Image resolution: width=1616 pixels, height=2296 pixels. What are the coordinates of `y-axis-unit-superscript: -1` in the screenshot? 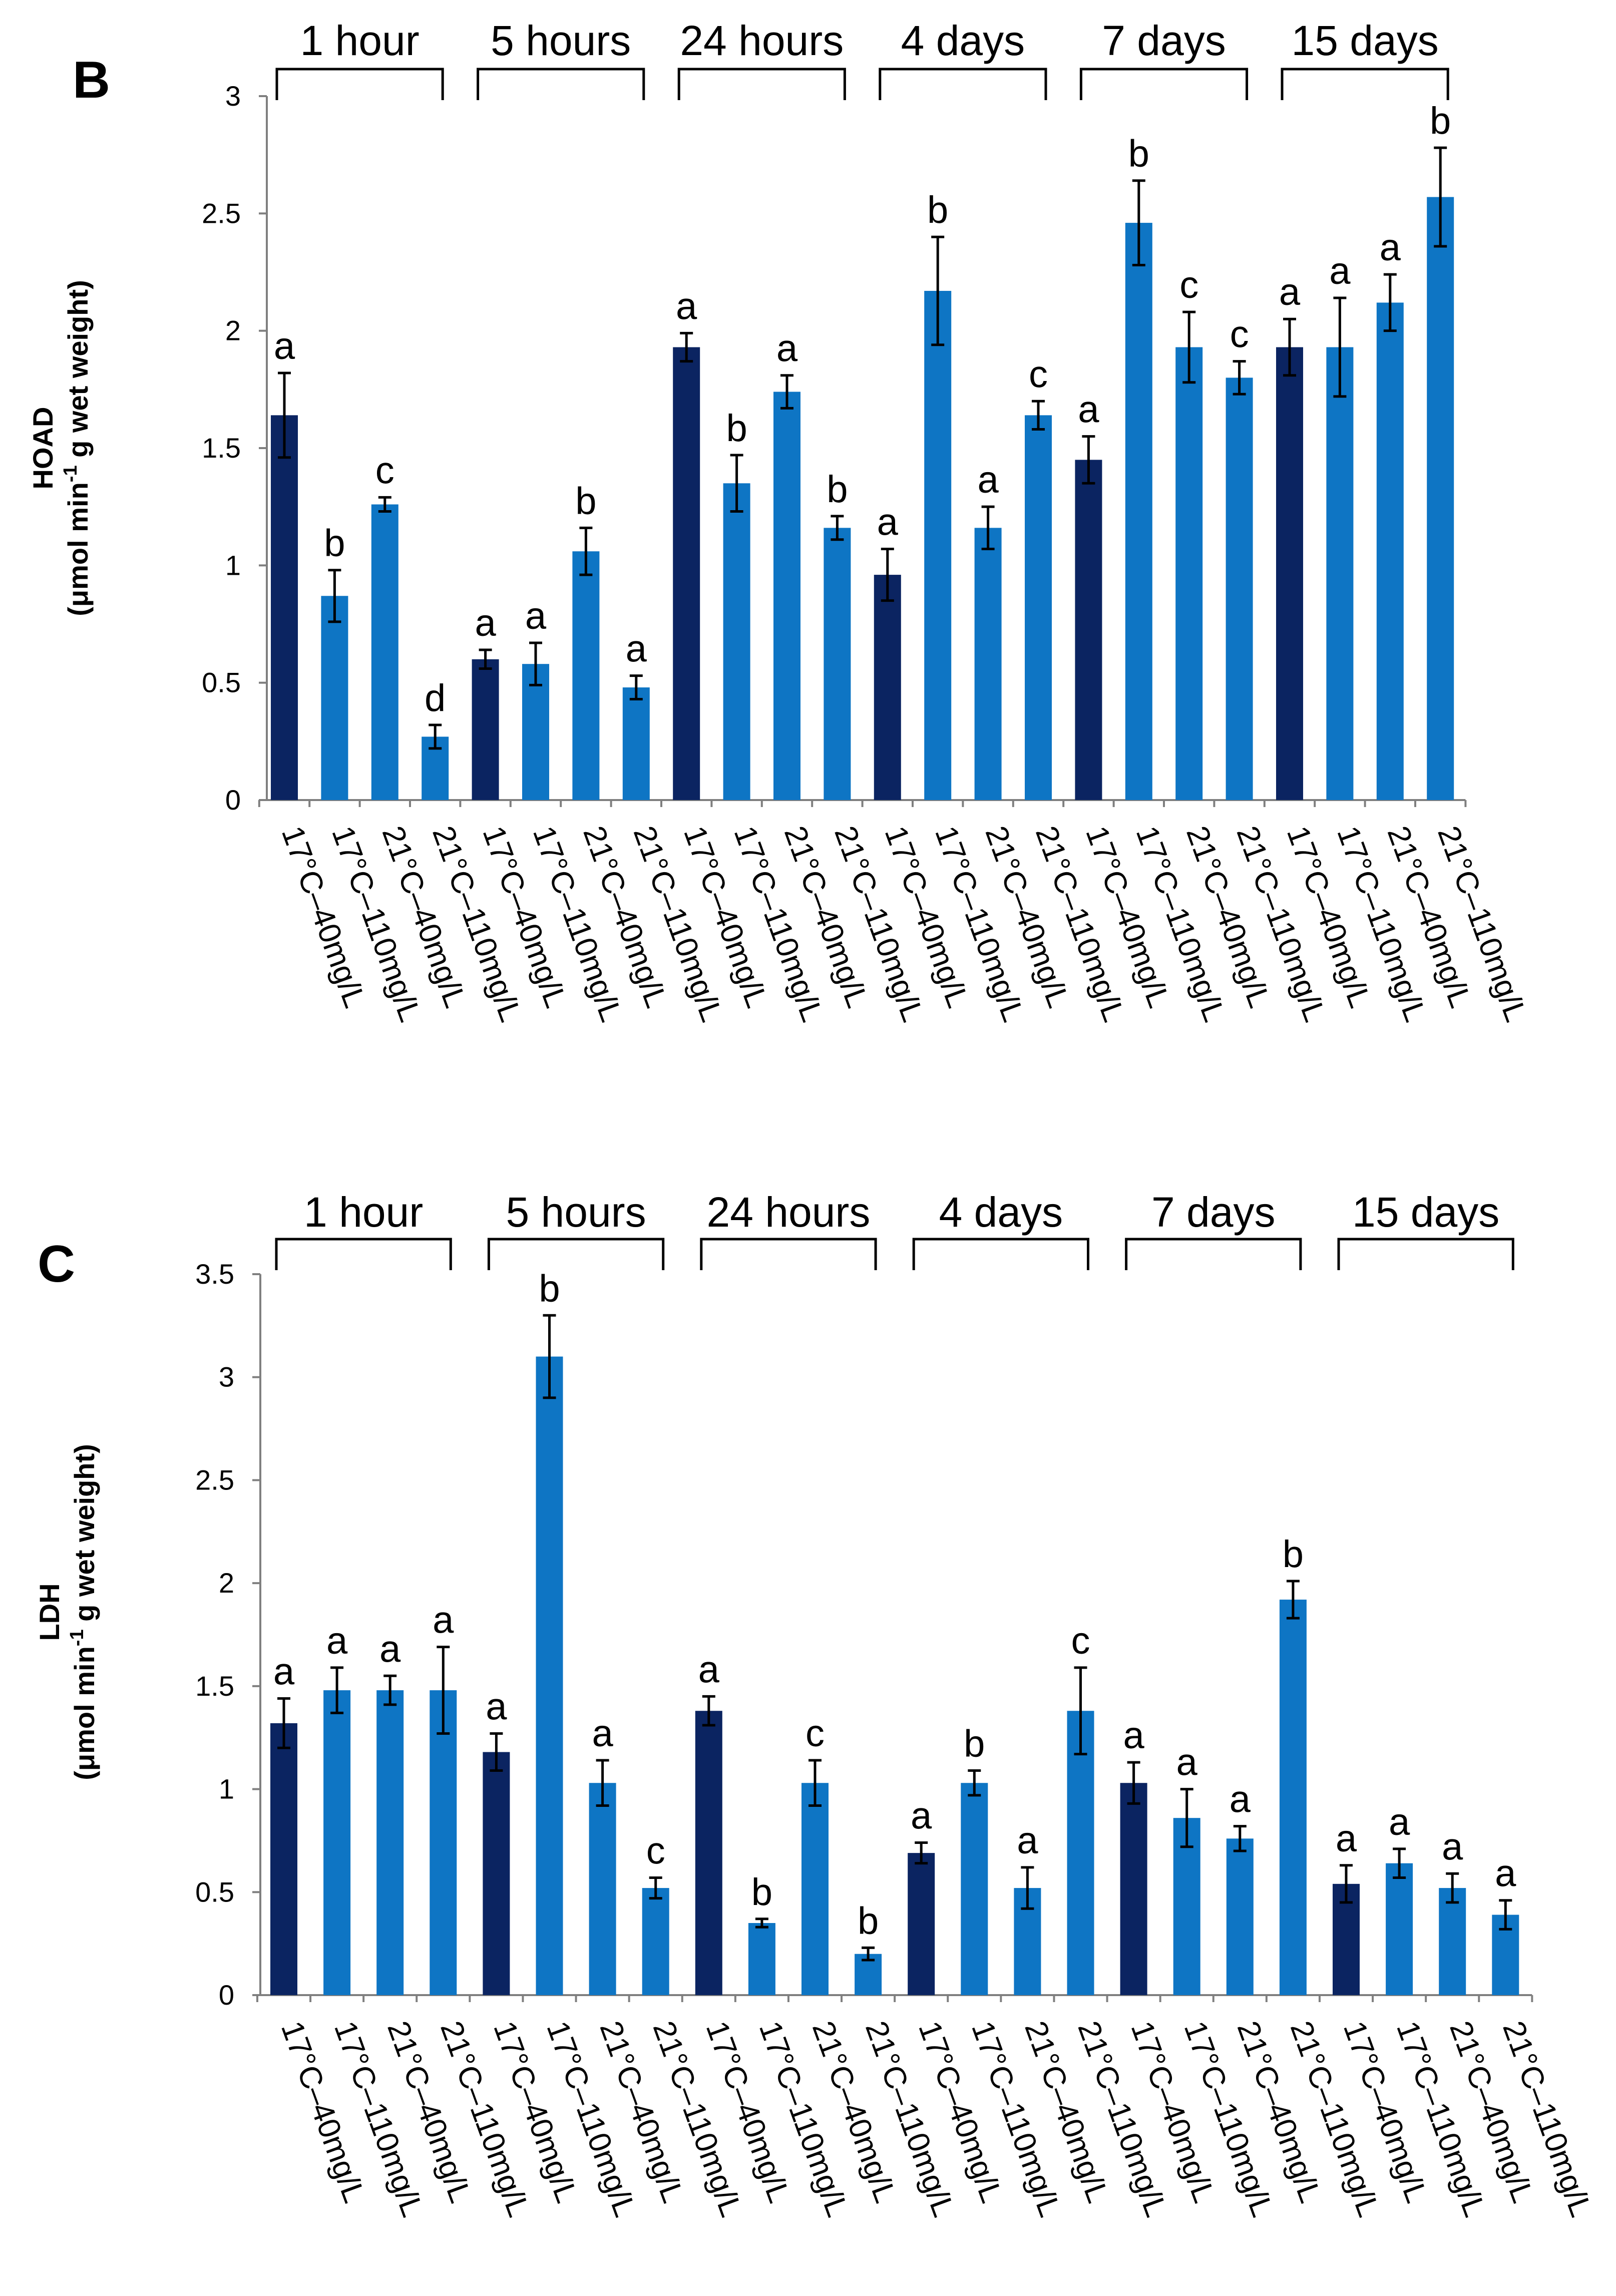 It's located at (77, 1637).